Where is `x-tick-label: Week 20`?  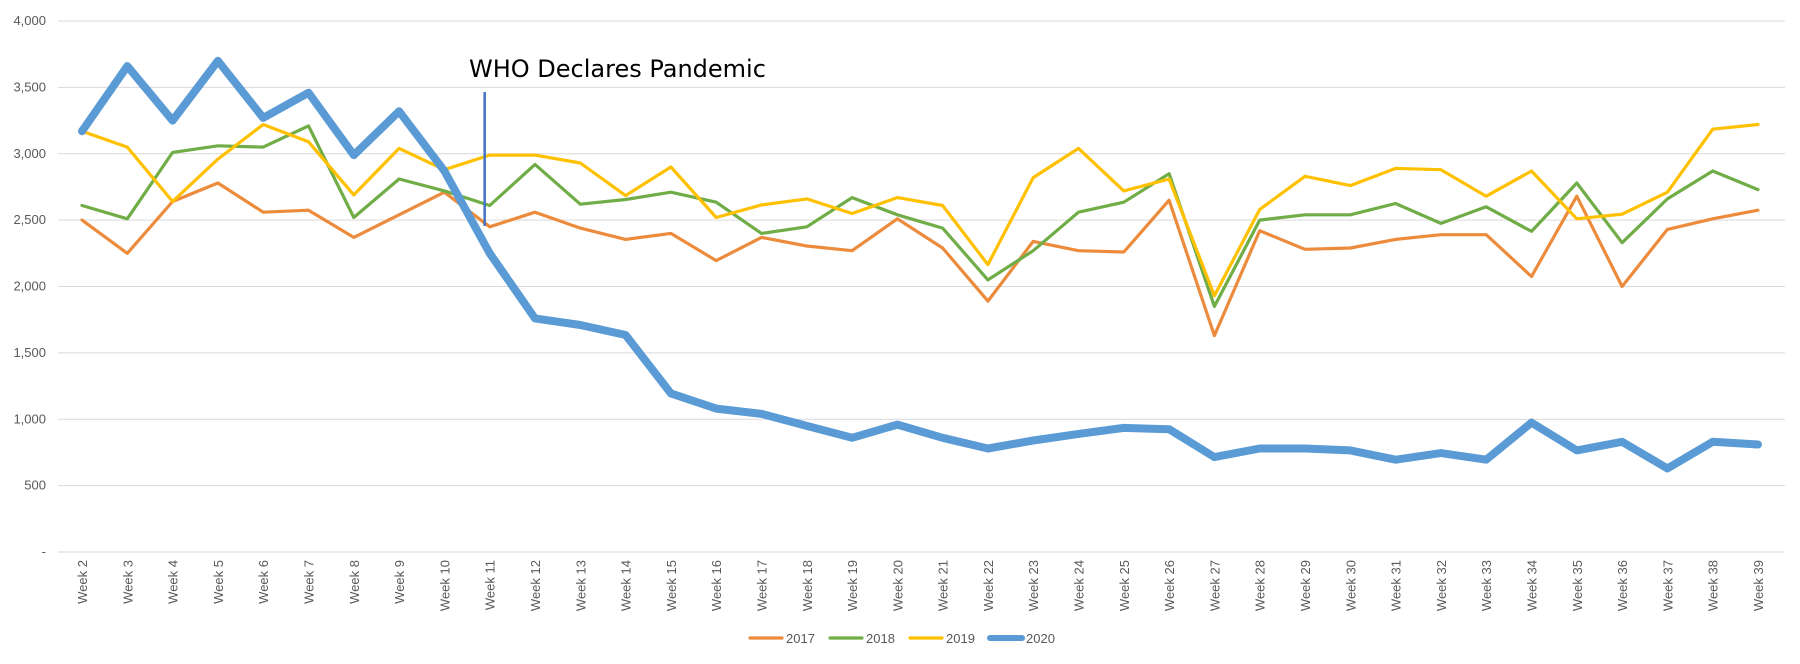 x-tick-label: Week 20 is located at coordinates (897, 585).